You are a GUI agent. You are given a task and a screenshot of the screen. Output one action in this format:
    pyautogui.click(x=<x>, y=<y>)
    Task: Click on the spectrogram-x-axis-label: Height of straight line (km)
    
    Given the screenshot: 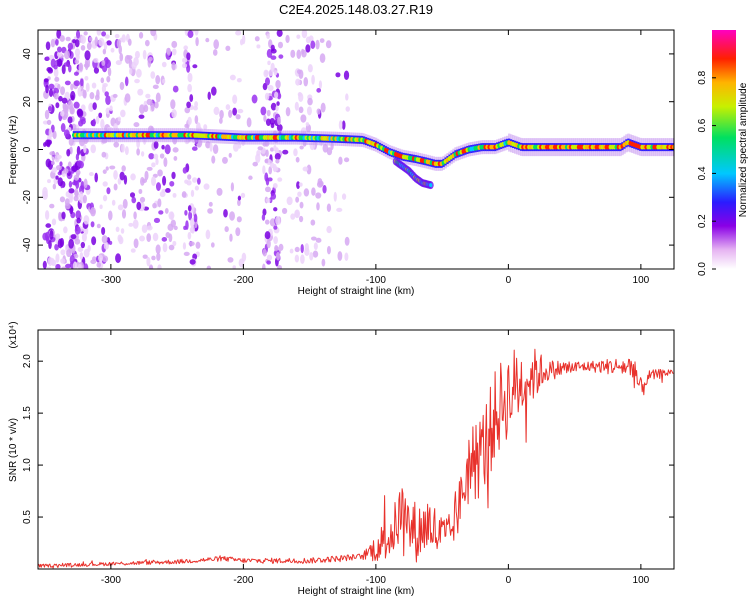 What is the action you would take?
    pyautogui.click(x=356, y=291)
    